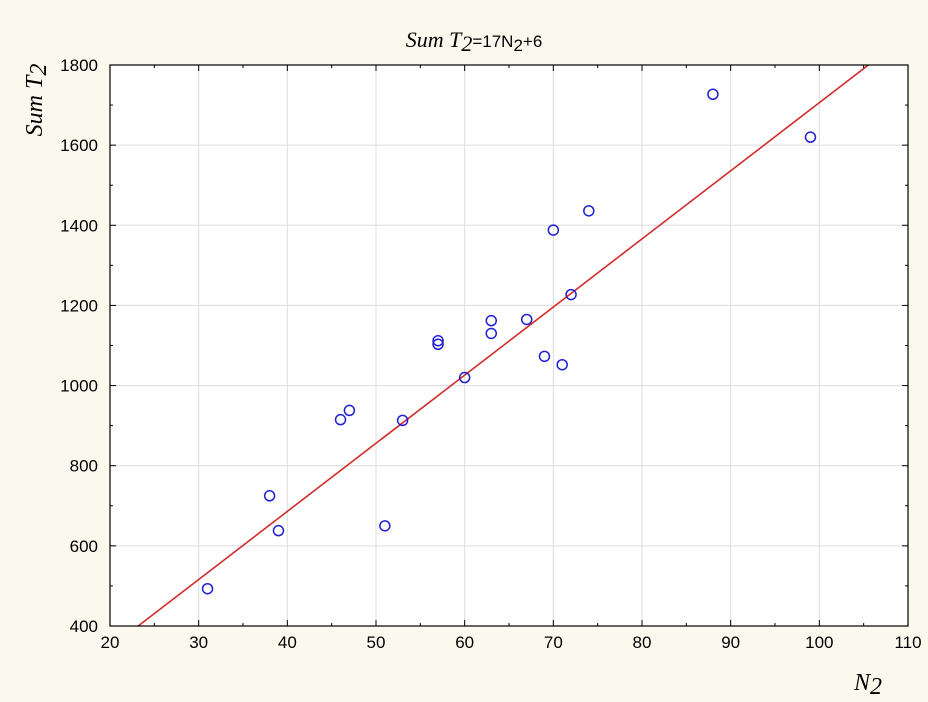  I want to click on y-tick-label: 600, so click(84, 546).